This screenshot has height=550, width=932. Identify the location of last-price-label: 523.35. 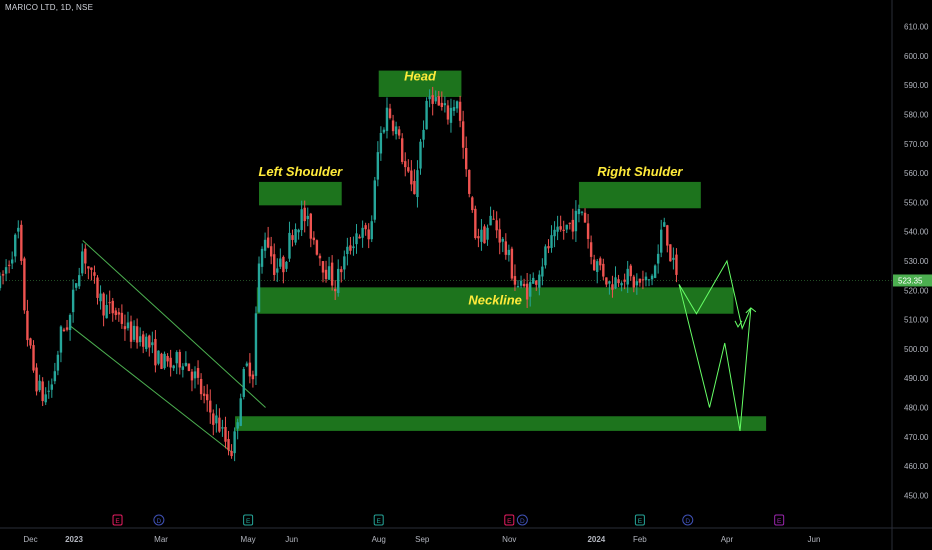
(910, 280).